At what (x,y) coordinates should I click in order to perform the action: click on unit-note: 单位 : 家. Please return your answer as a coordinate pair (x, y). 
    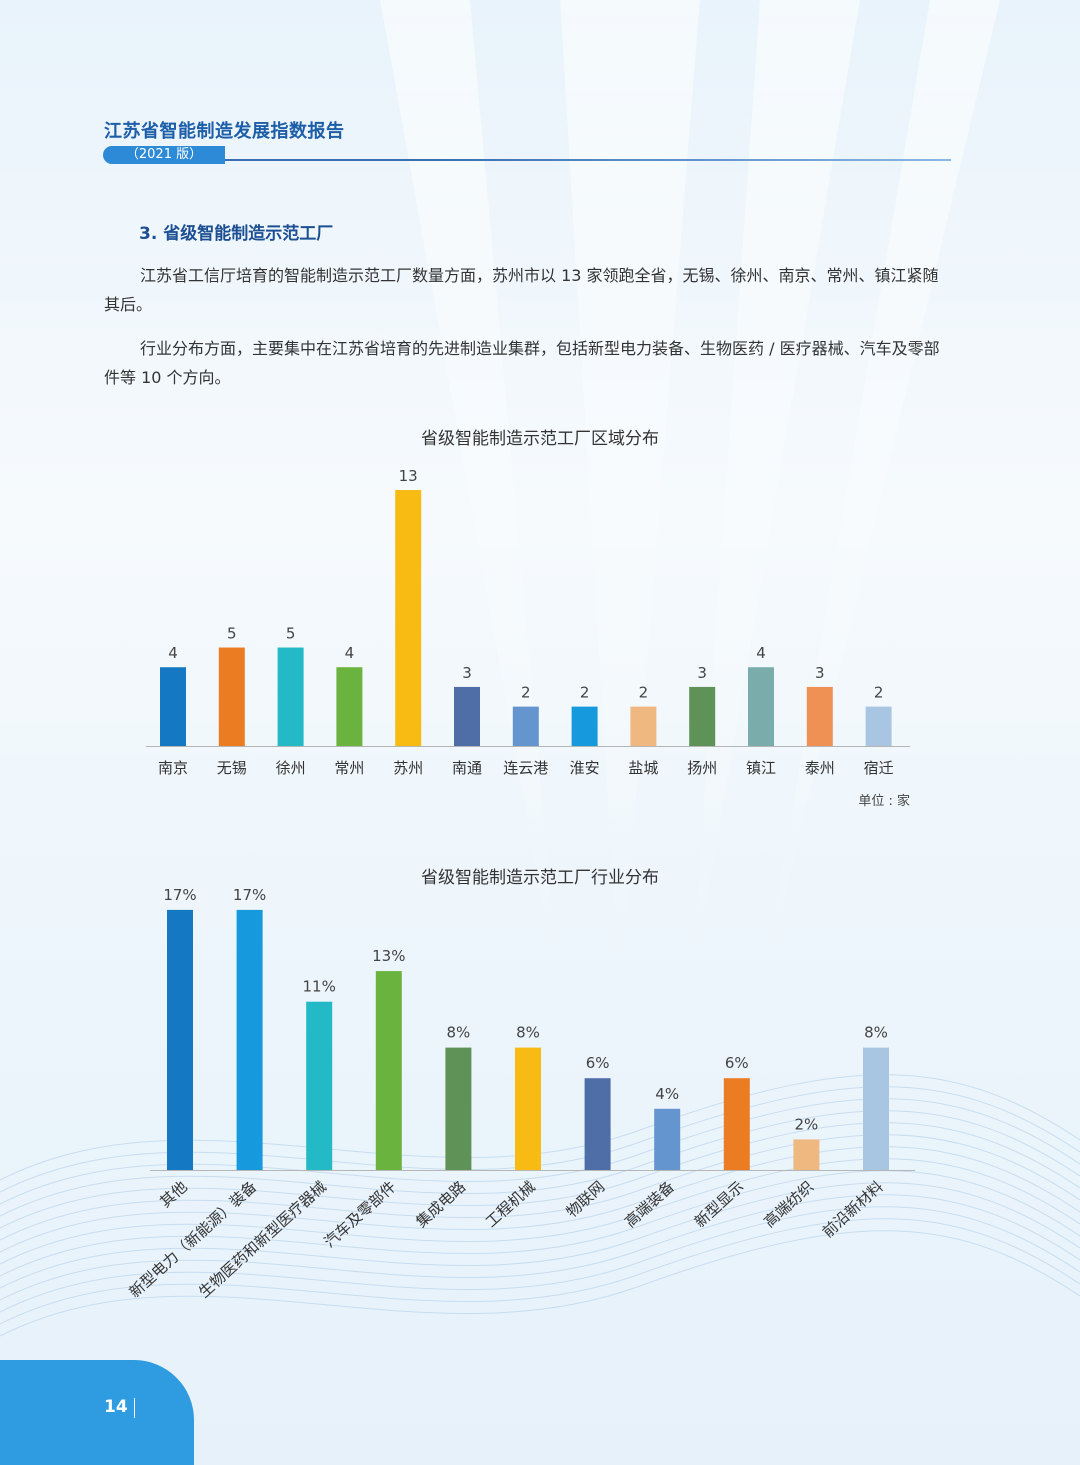
    Looking at the image, I should click on (884, 801).